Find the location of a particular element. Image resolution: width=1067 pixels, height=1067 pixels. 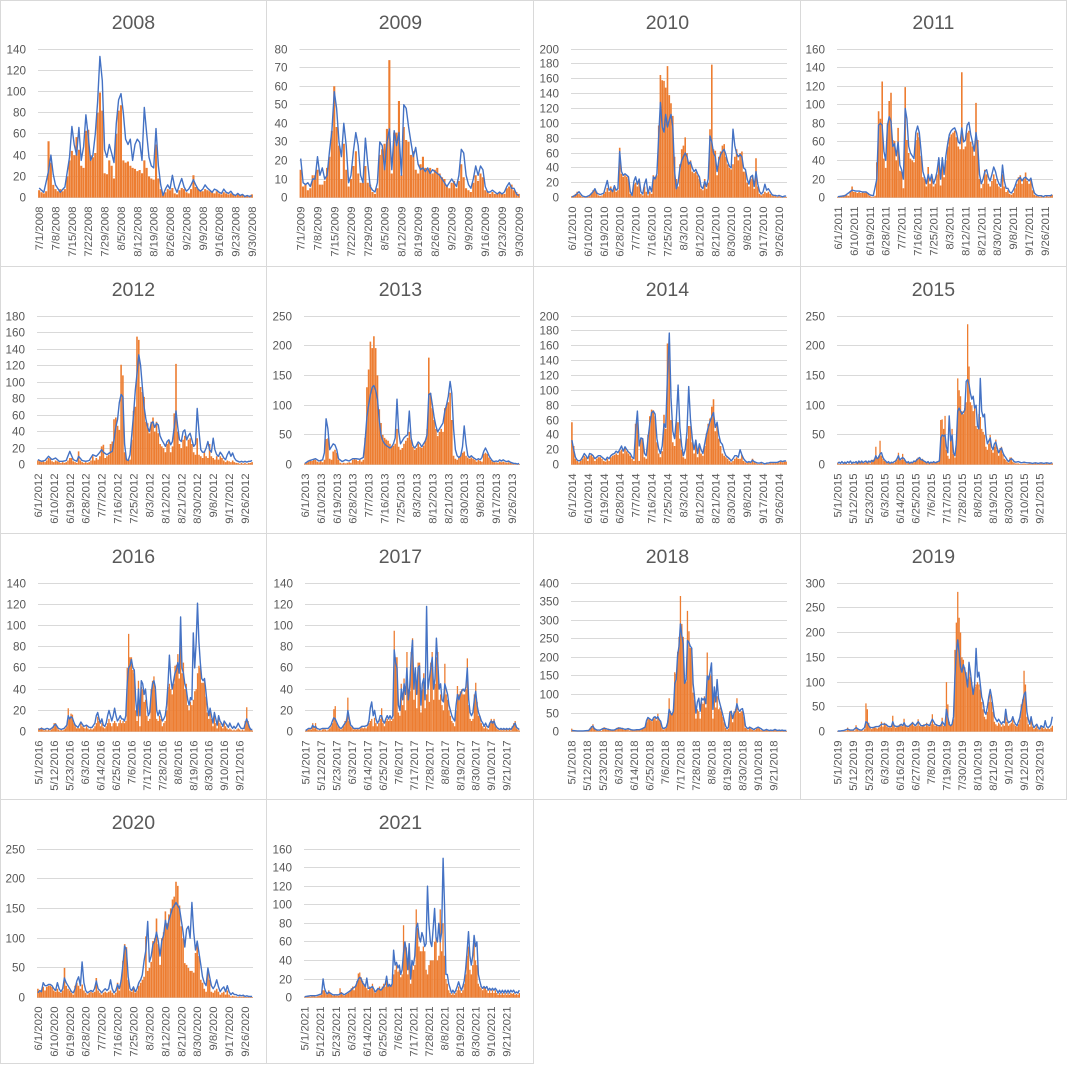

svg-text: 7/28/2015 is located at coordinates (963, 498).